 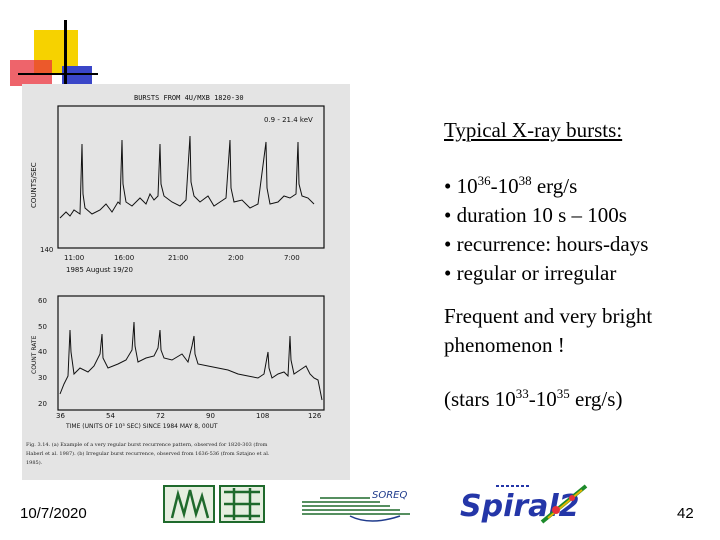 What do you see at coordinates (550, 244) in the screenshot?
I see `bullet-3-text: recurrence: hours-days` at bounding box center [550, 244].